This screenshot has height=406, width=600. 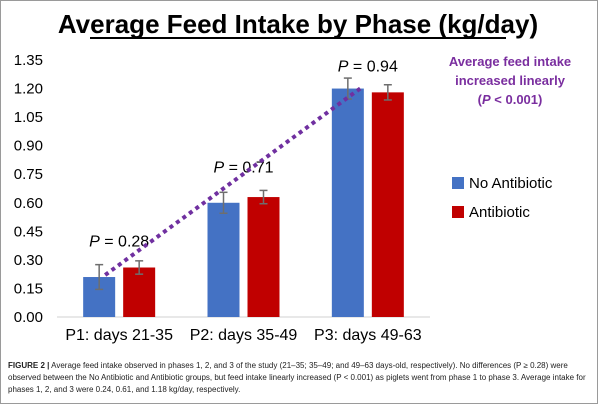 What do you see at coordinates (298, 24) in the screenshot?
I see `chart-title: Average Feed Intake by Phase (kg/day)` at bounding box center [298, 24].